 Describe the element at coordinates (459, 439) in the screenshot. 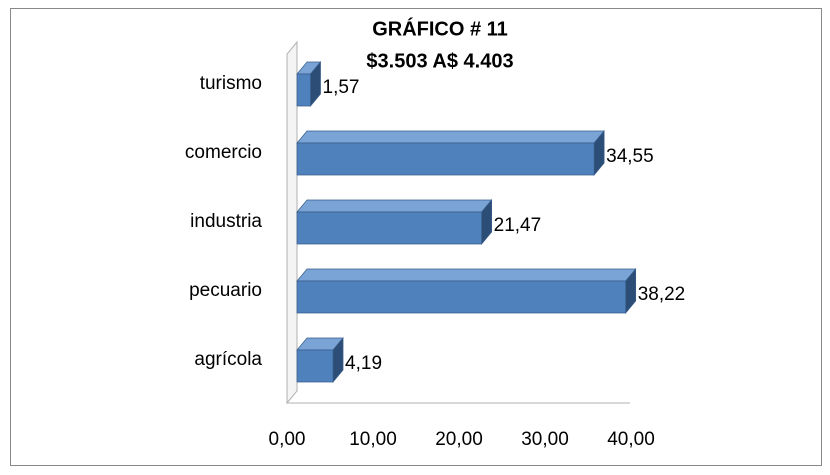

I see `x-tick-label: 20,00` at that location.